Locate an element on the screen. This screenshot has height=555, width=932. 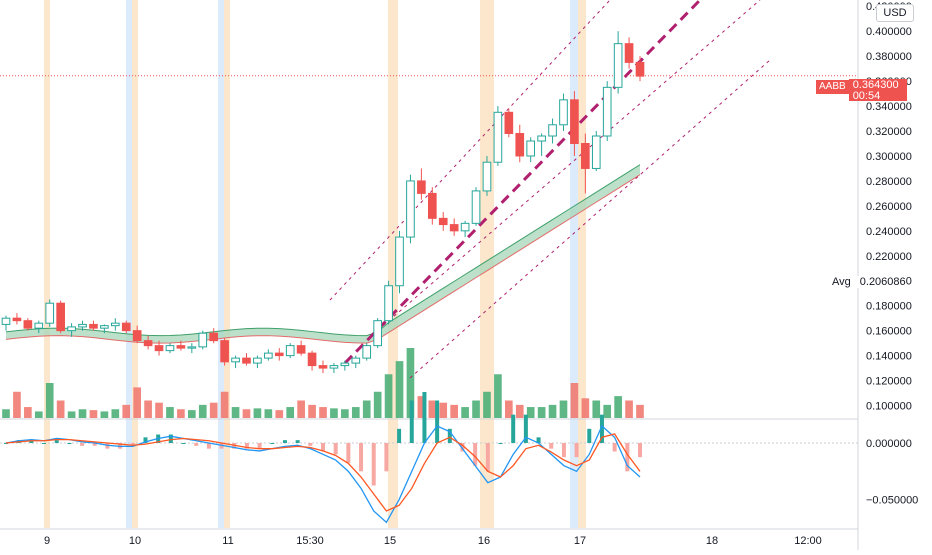
macd-line is located at coordinates (323, 474).